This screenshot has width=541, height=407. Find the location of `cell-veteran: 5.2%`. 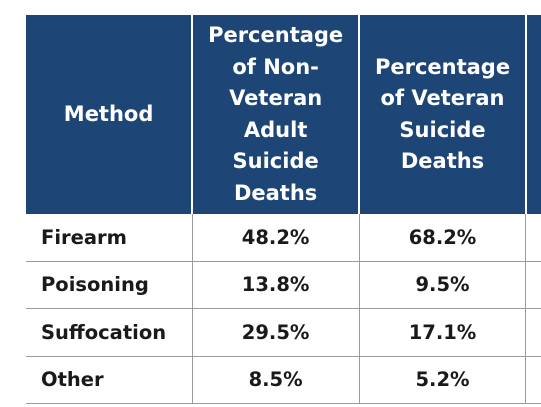

cell-veteran: 5.2% is located at coordinates (443, 380).